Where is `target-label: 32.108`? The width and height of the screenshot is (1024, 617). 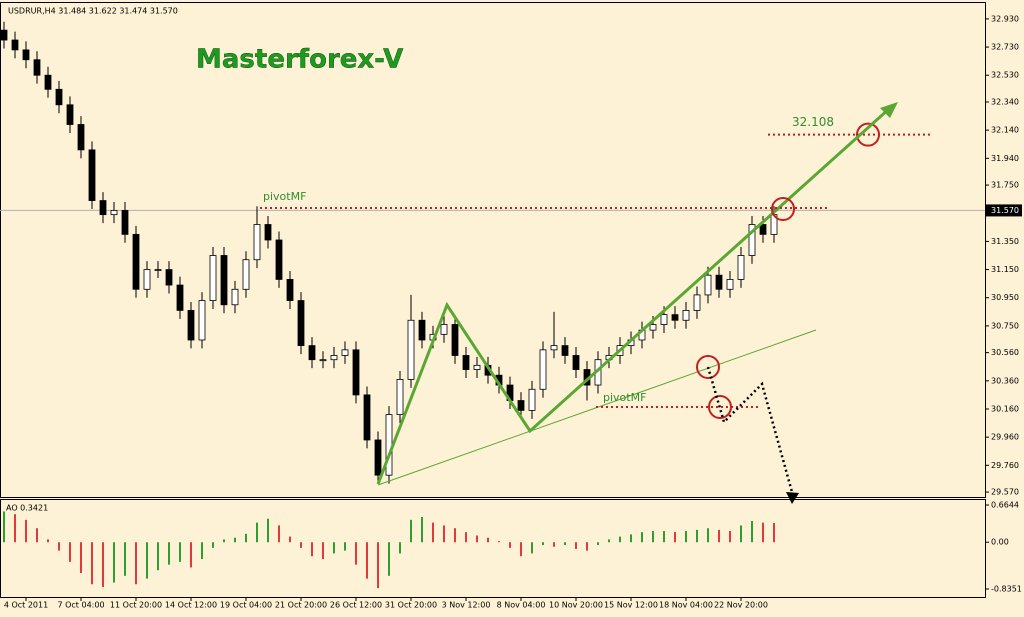
target-label: 32.108 is located at coordinates (813, 122).